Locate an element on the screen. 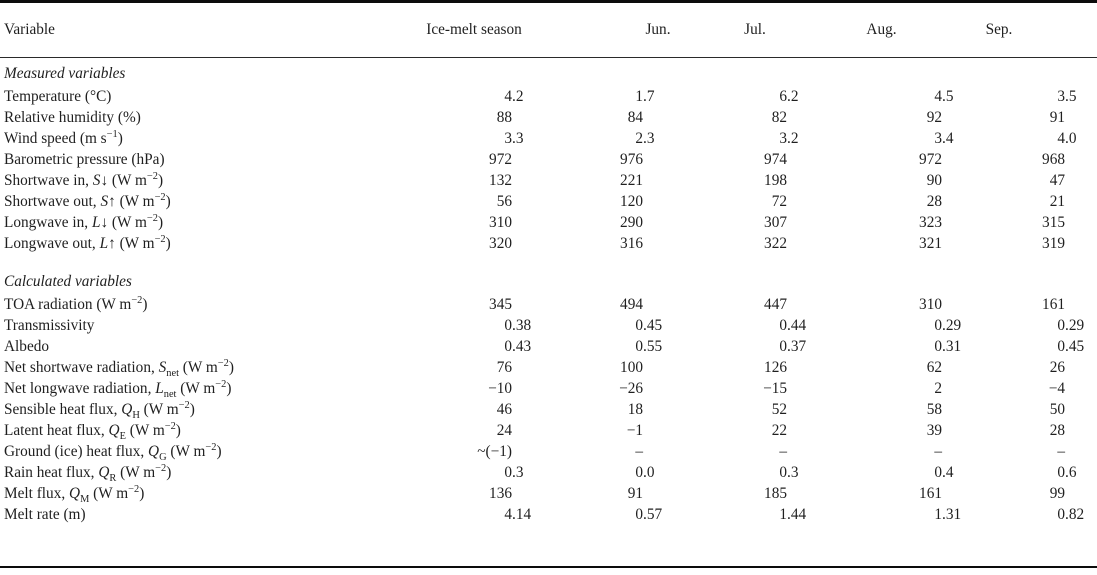  symbol: S is located at coordinates (162, 367).